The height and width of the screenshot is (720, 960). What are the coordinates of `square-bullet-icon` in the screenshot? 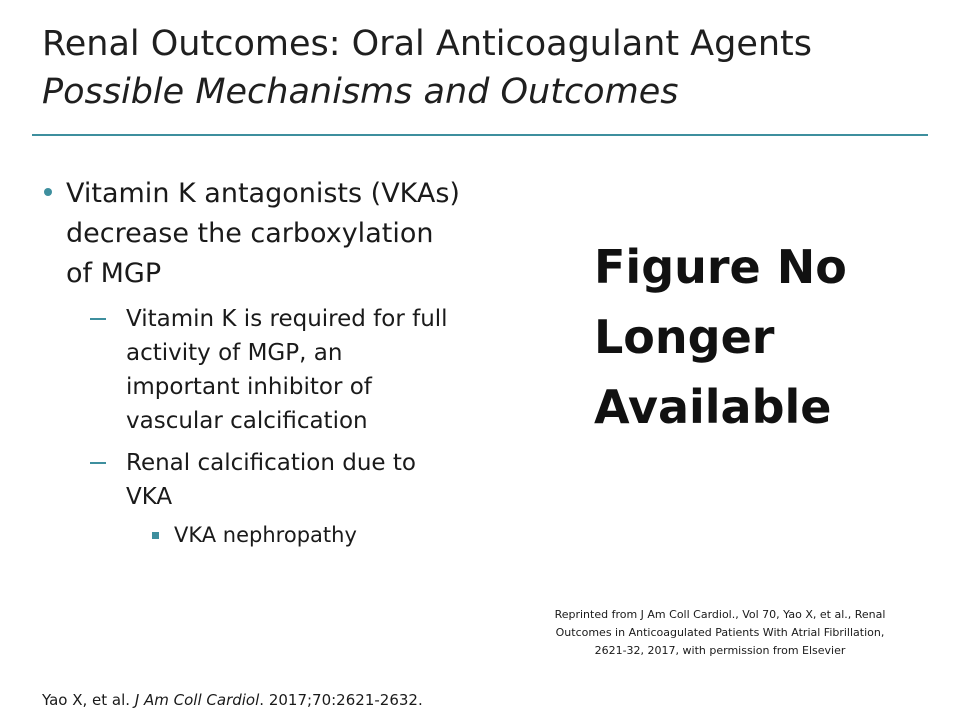 It's located at (155, 535).